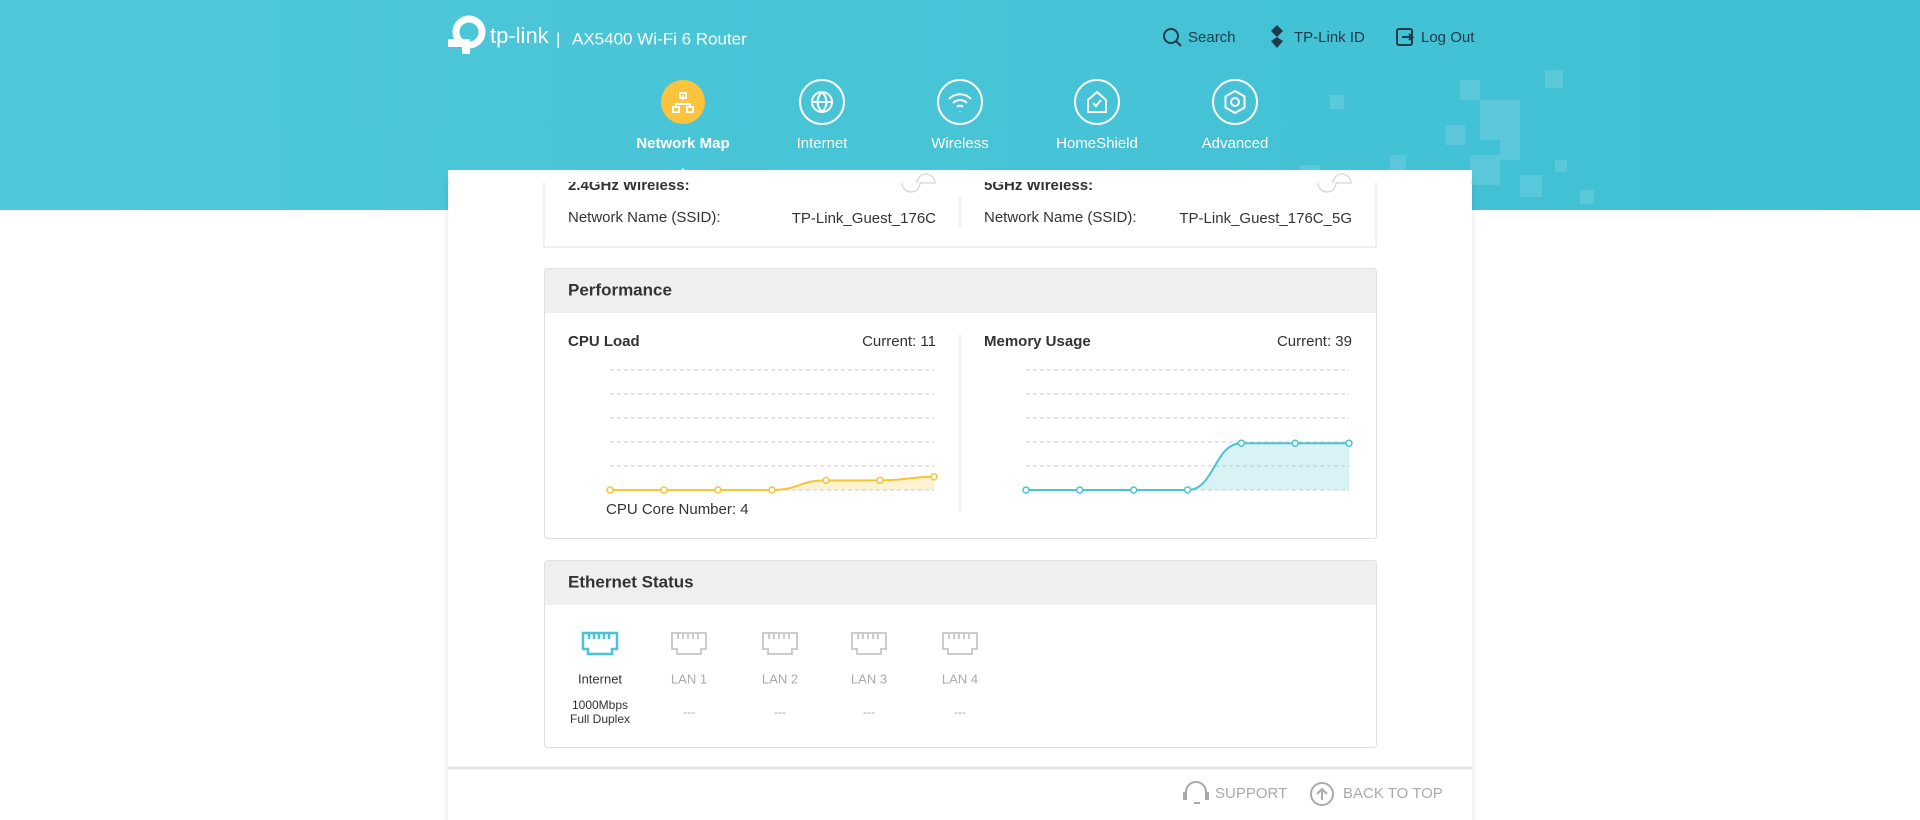 The height and width of the screenshot is (820, 1920). I want to click on nav-item: HomeShield, so click(1097, 115).